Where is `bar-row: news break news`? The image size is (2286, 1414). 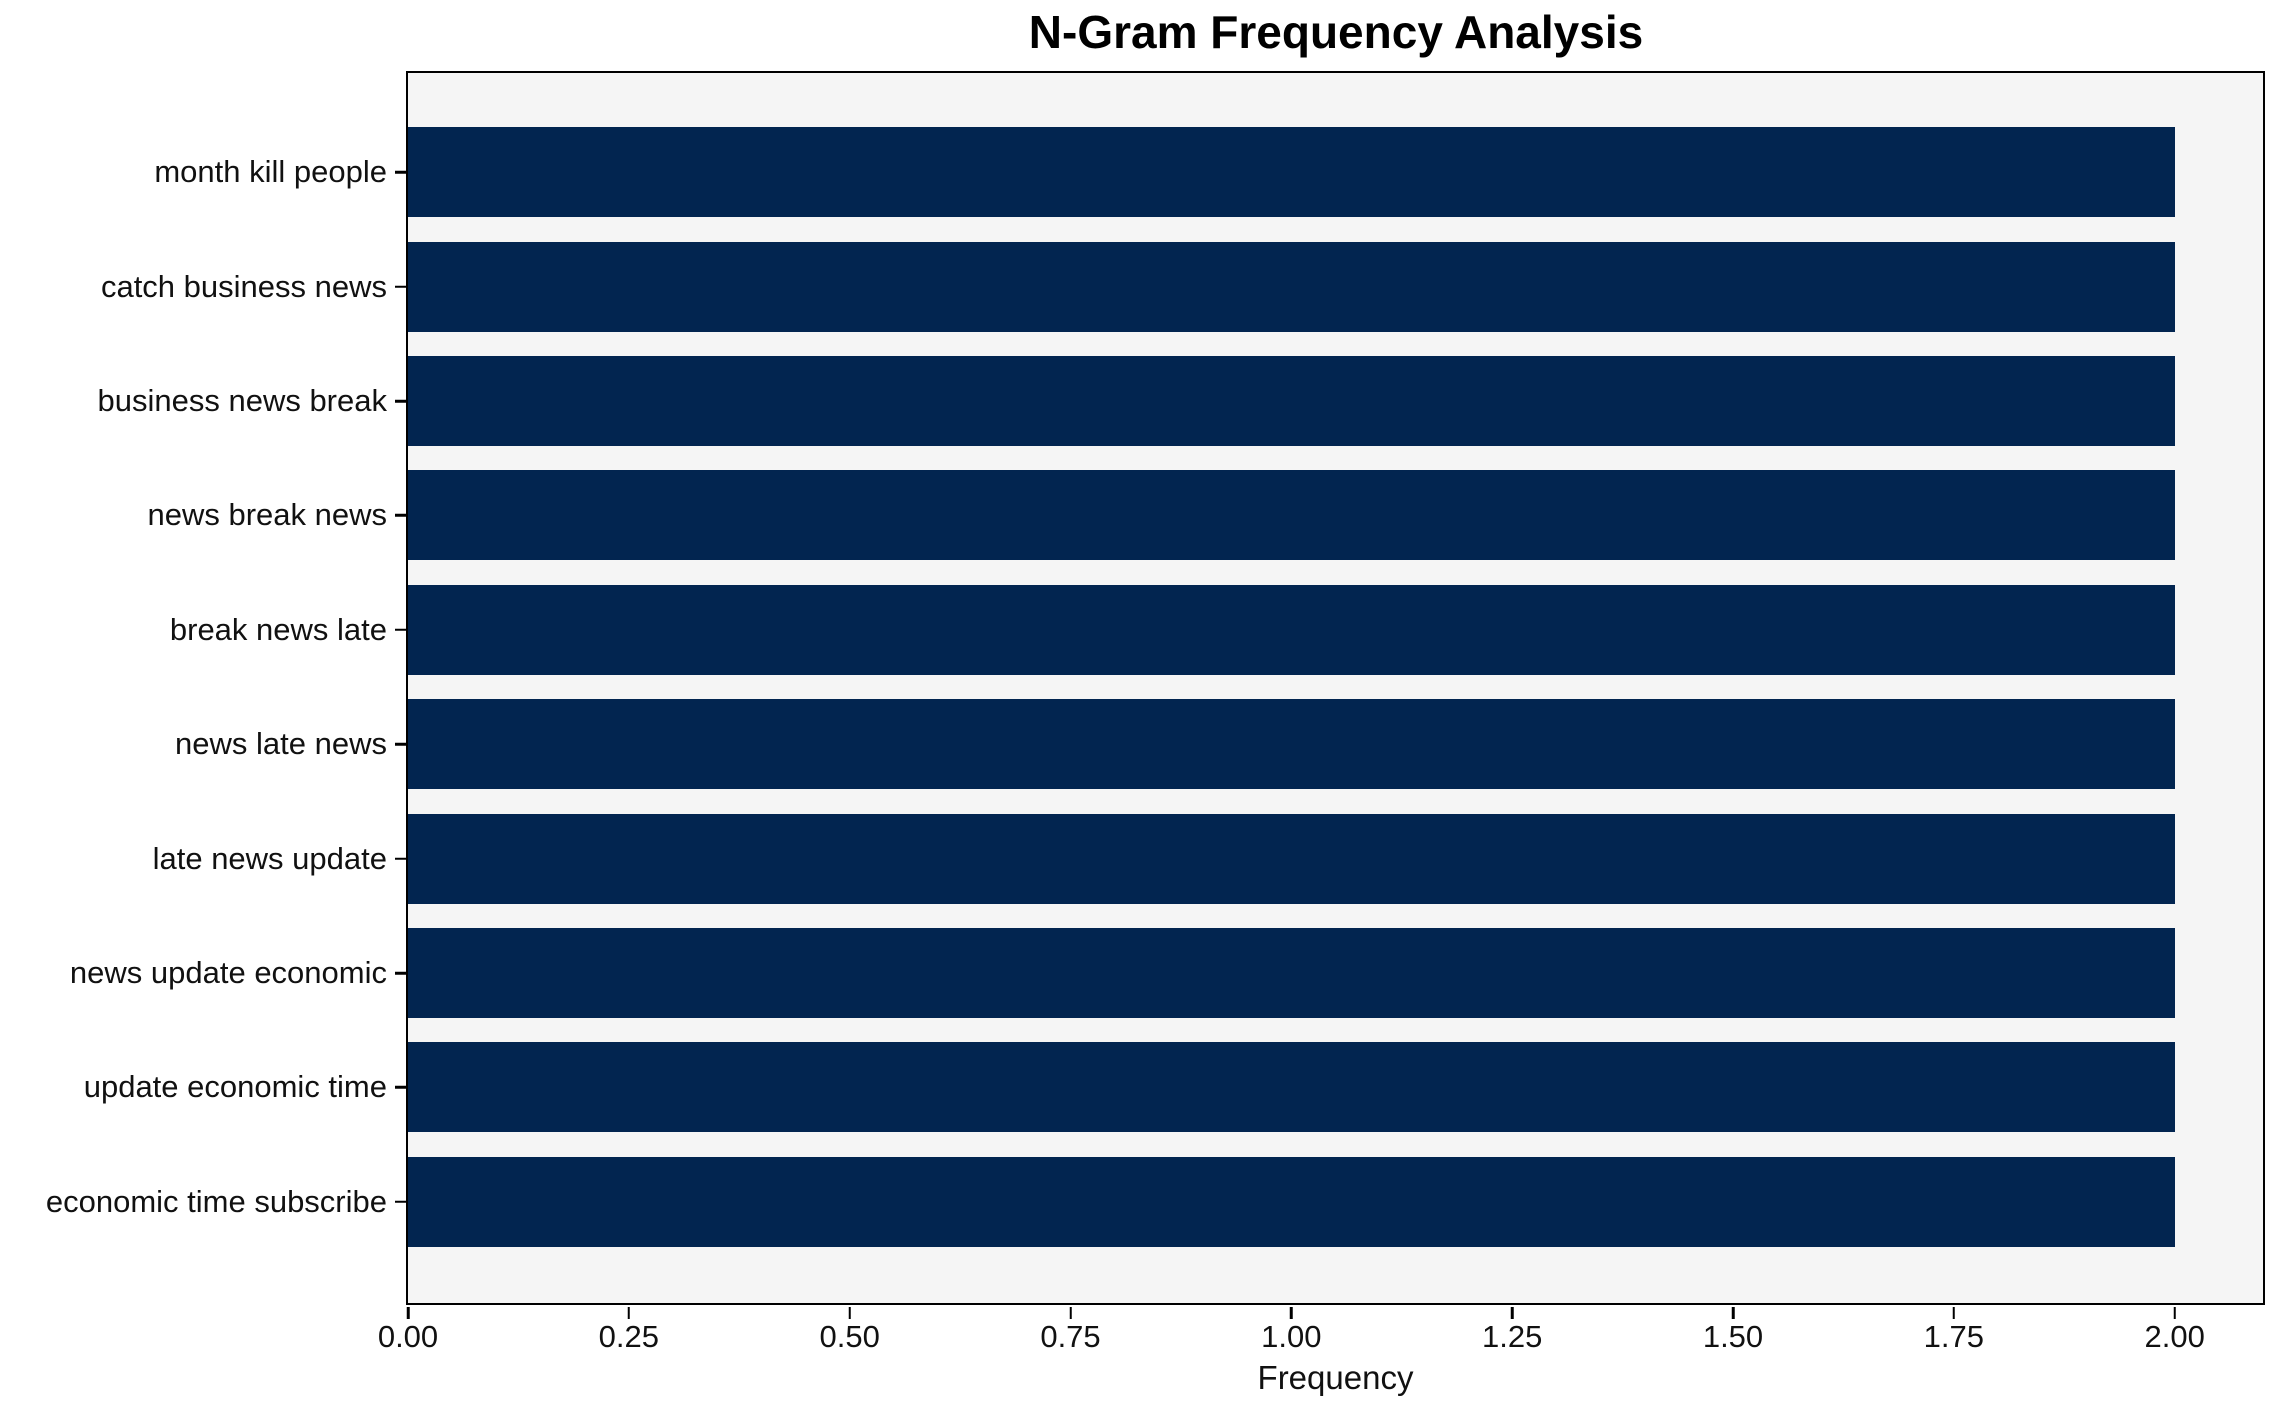
bar-row: news break news is located at coordinates (1205, 515).